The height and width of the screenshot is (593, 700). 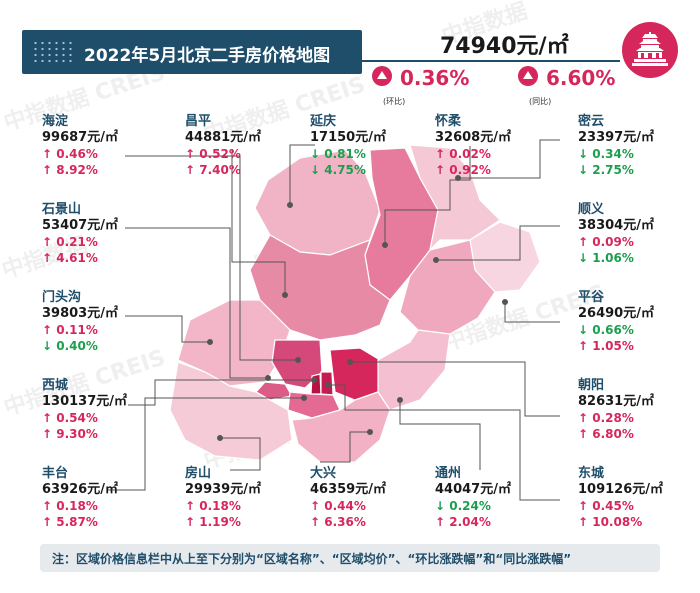 What do you see at coordinates (414, 370) in the screenshot?
I see `district-tongzhou` at bounding box center [414, 370].